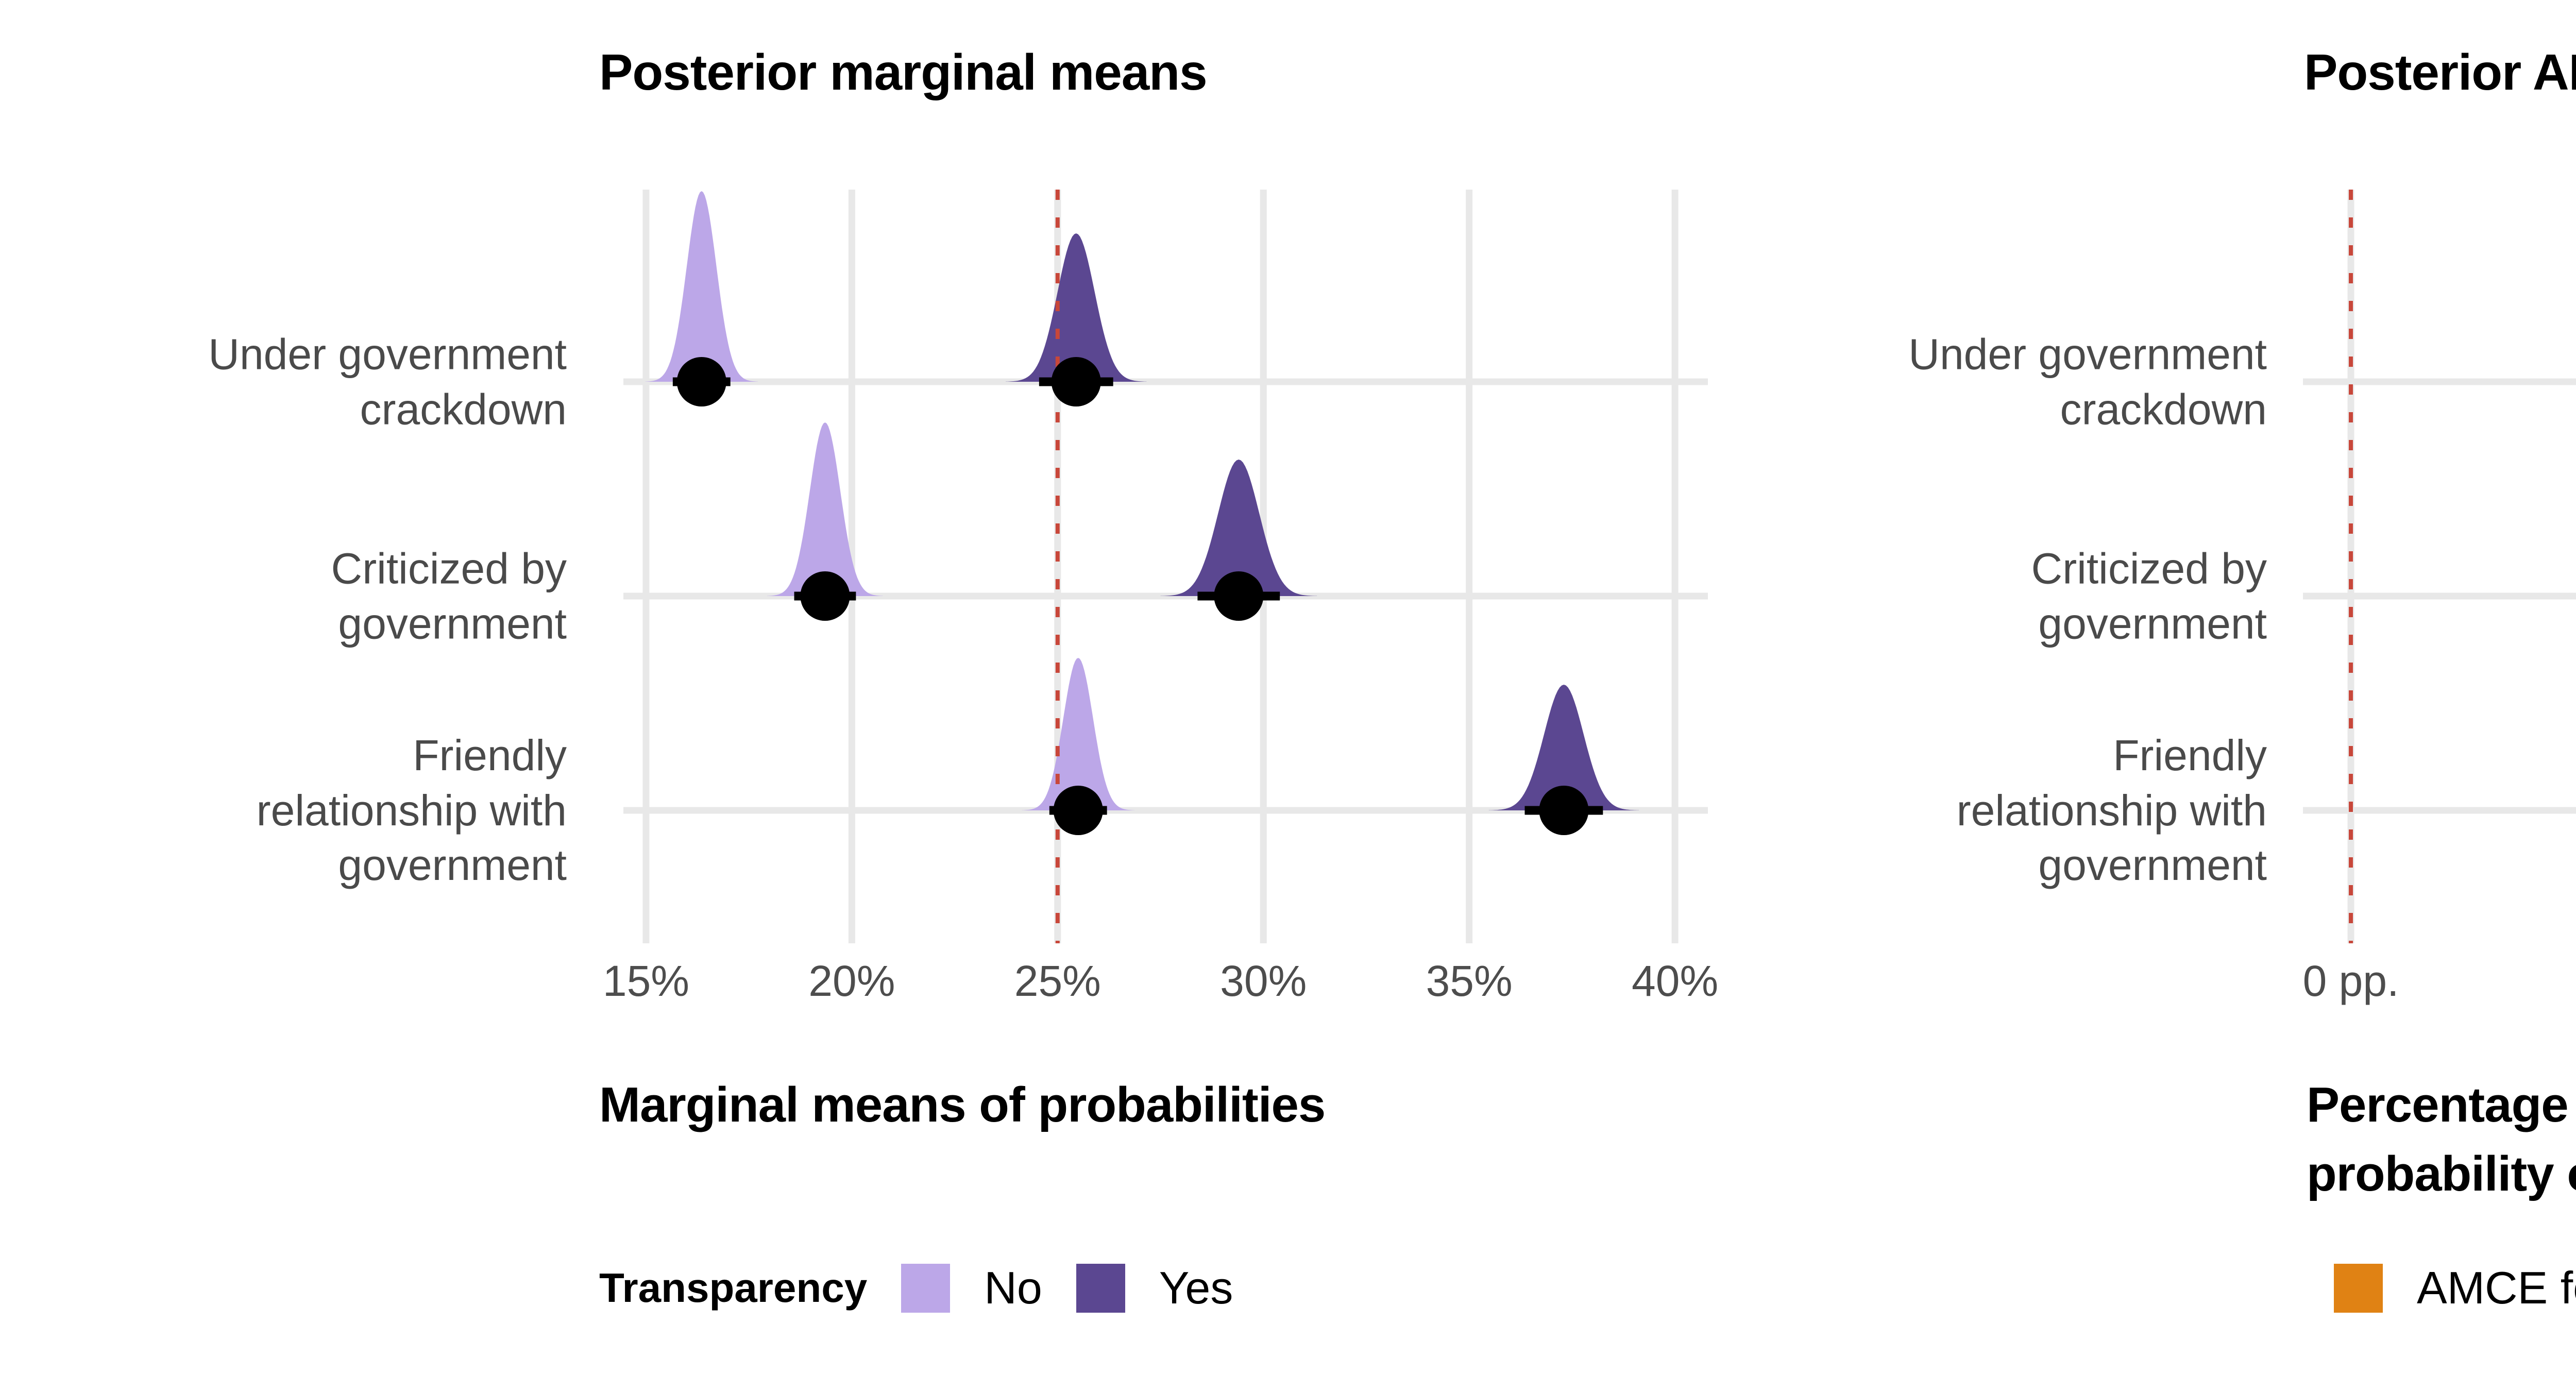 The width and height of the screenshot is (2576, 1391). Describe the element at coordinates (1196, 1287) in the screenshot. I see `legend-label-yes: Yes` at that location.